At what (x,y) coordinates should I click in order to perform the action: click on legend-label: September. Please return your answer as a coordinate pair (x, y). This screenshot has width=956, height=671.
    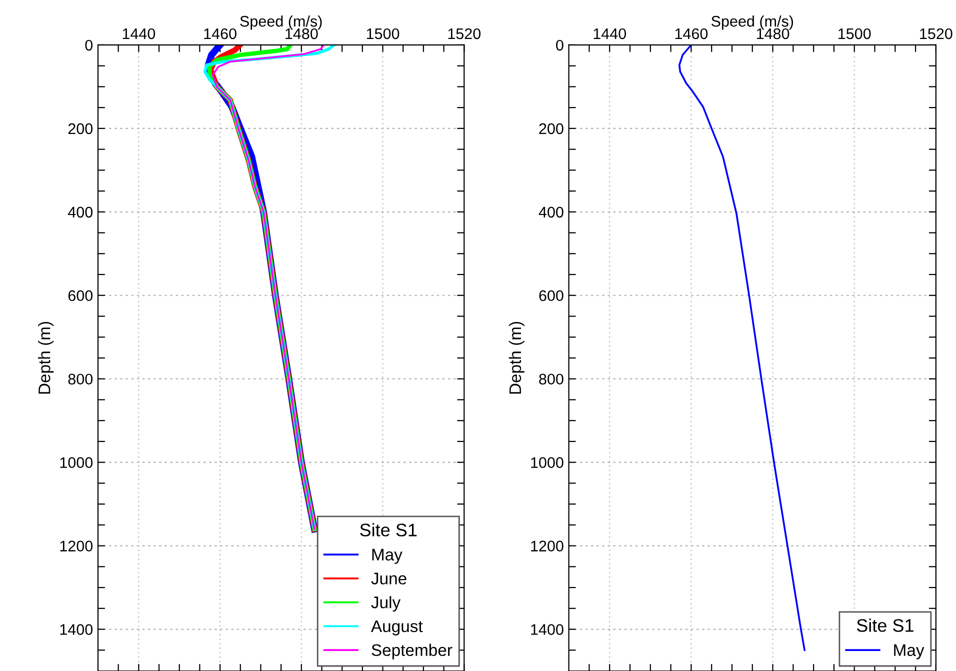
    Looking at the image, I should click on (412, 652).